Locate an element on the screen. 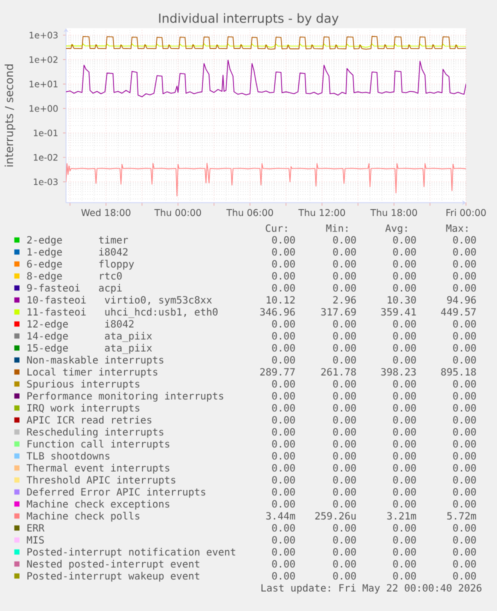 The image size is (497, 611). legend-label: IRQ work interrupts is located at coordinates (83, 409).